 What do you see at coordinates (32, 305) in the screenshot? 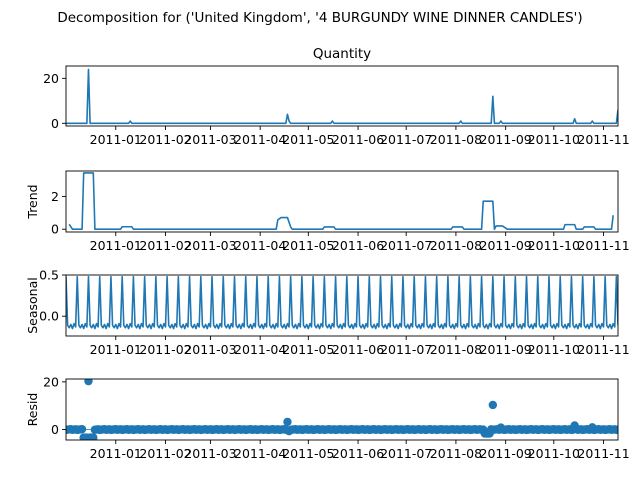
I see `y-axis-label: Seasonal` at bounding box center [32, 305].